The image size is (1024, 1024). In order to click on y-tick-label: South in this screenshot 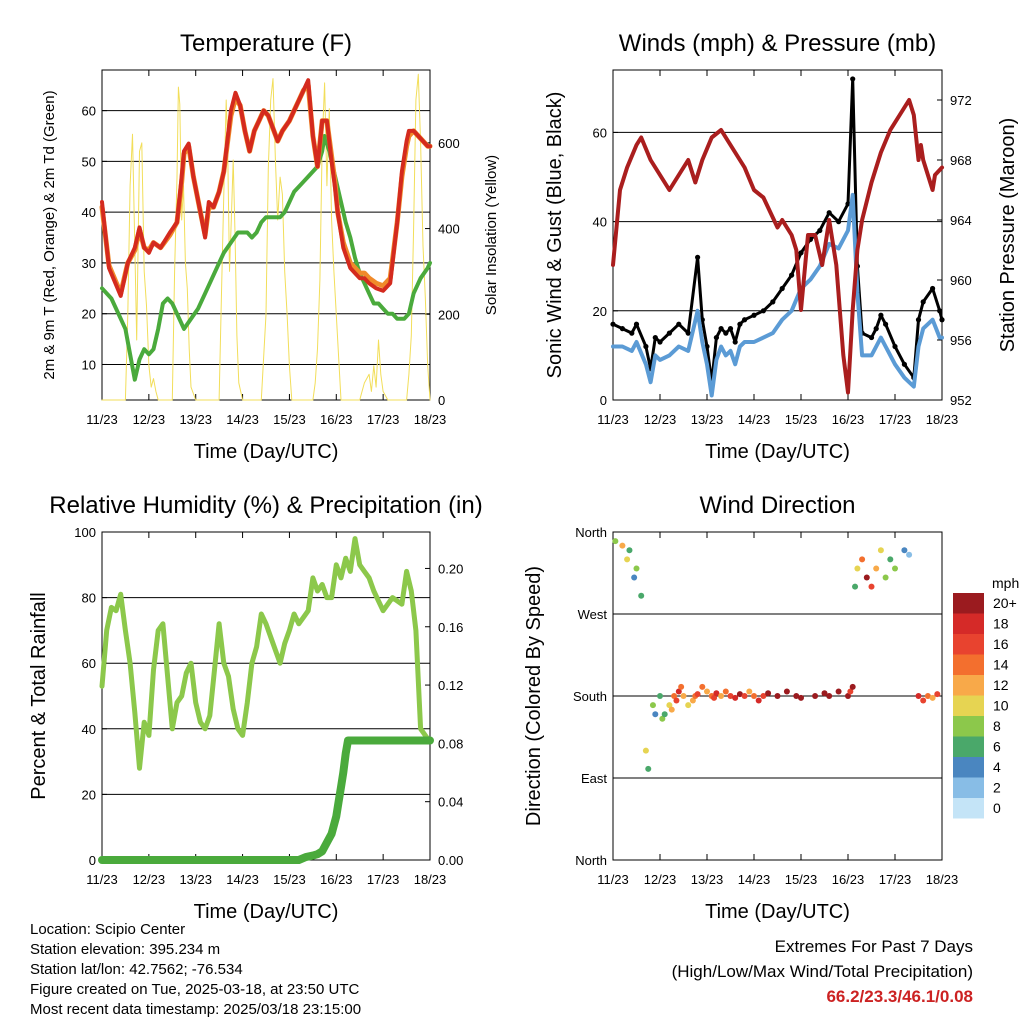, I will do `click(590, 696)`.